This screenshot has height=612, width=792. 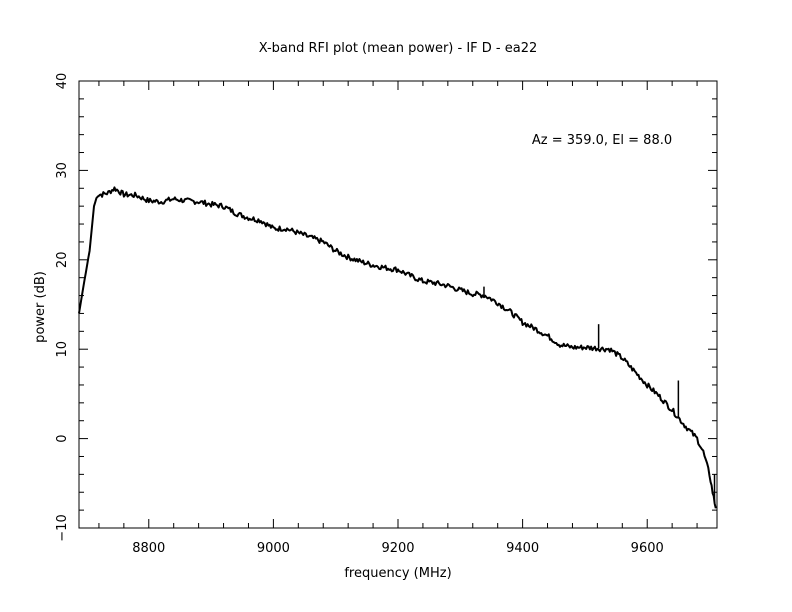 I want to click on y-tick-label: 30, so click(x=62, y=170).